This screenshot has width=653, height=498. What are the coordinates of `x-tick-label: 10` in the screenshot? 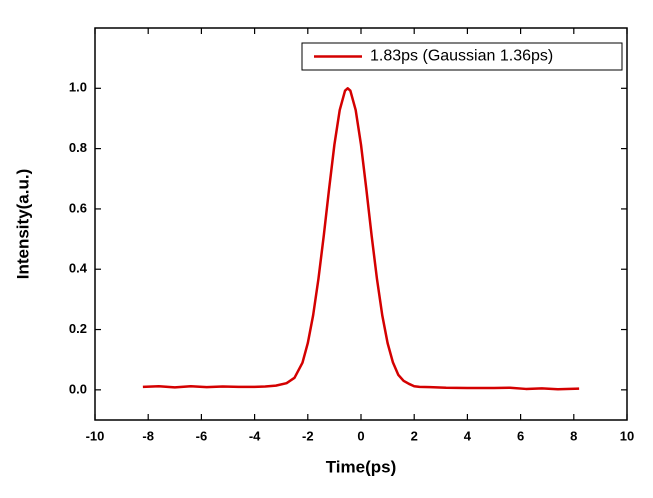 It's located at (627, 435).